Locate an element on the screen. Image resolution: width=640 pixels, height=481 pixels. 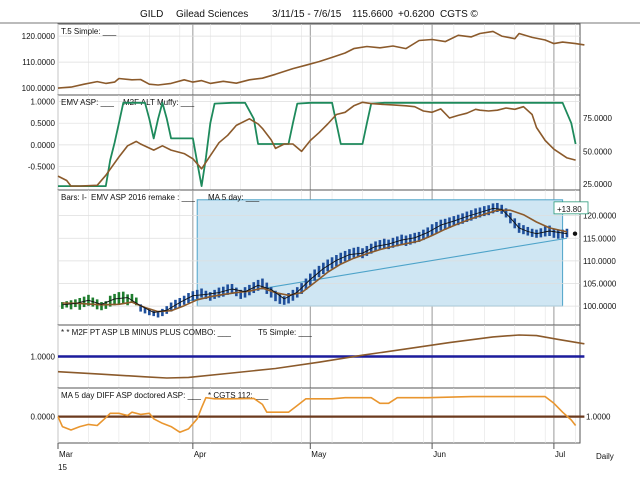
panel-label-emv: EMV ASP: ___ is located at coordinates (87, 102).